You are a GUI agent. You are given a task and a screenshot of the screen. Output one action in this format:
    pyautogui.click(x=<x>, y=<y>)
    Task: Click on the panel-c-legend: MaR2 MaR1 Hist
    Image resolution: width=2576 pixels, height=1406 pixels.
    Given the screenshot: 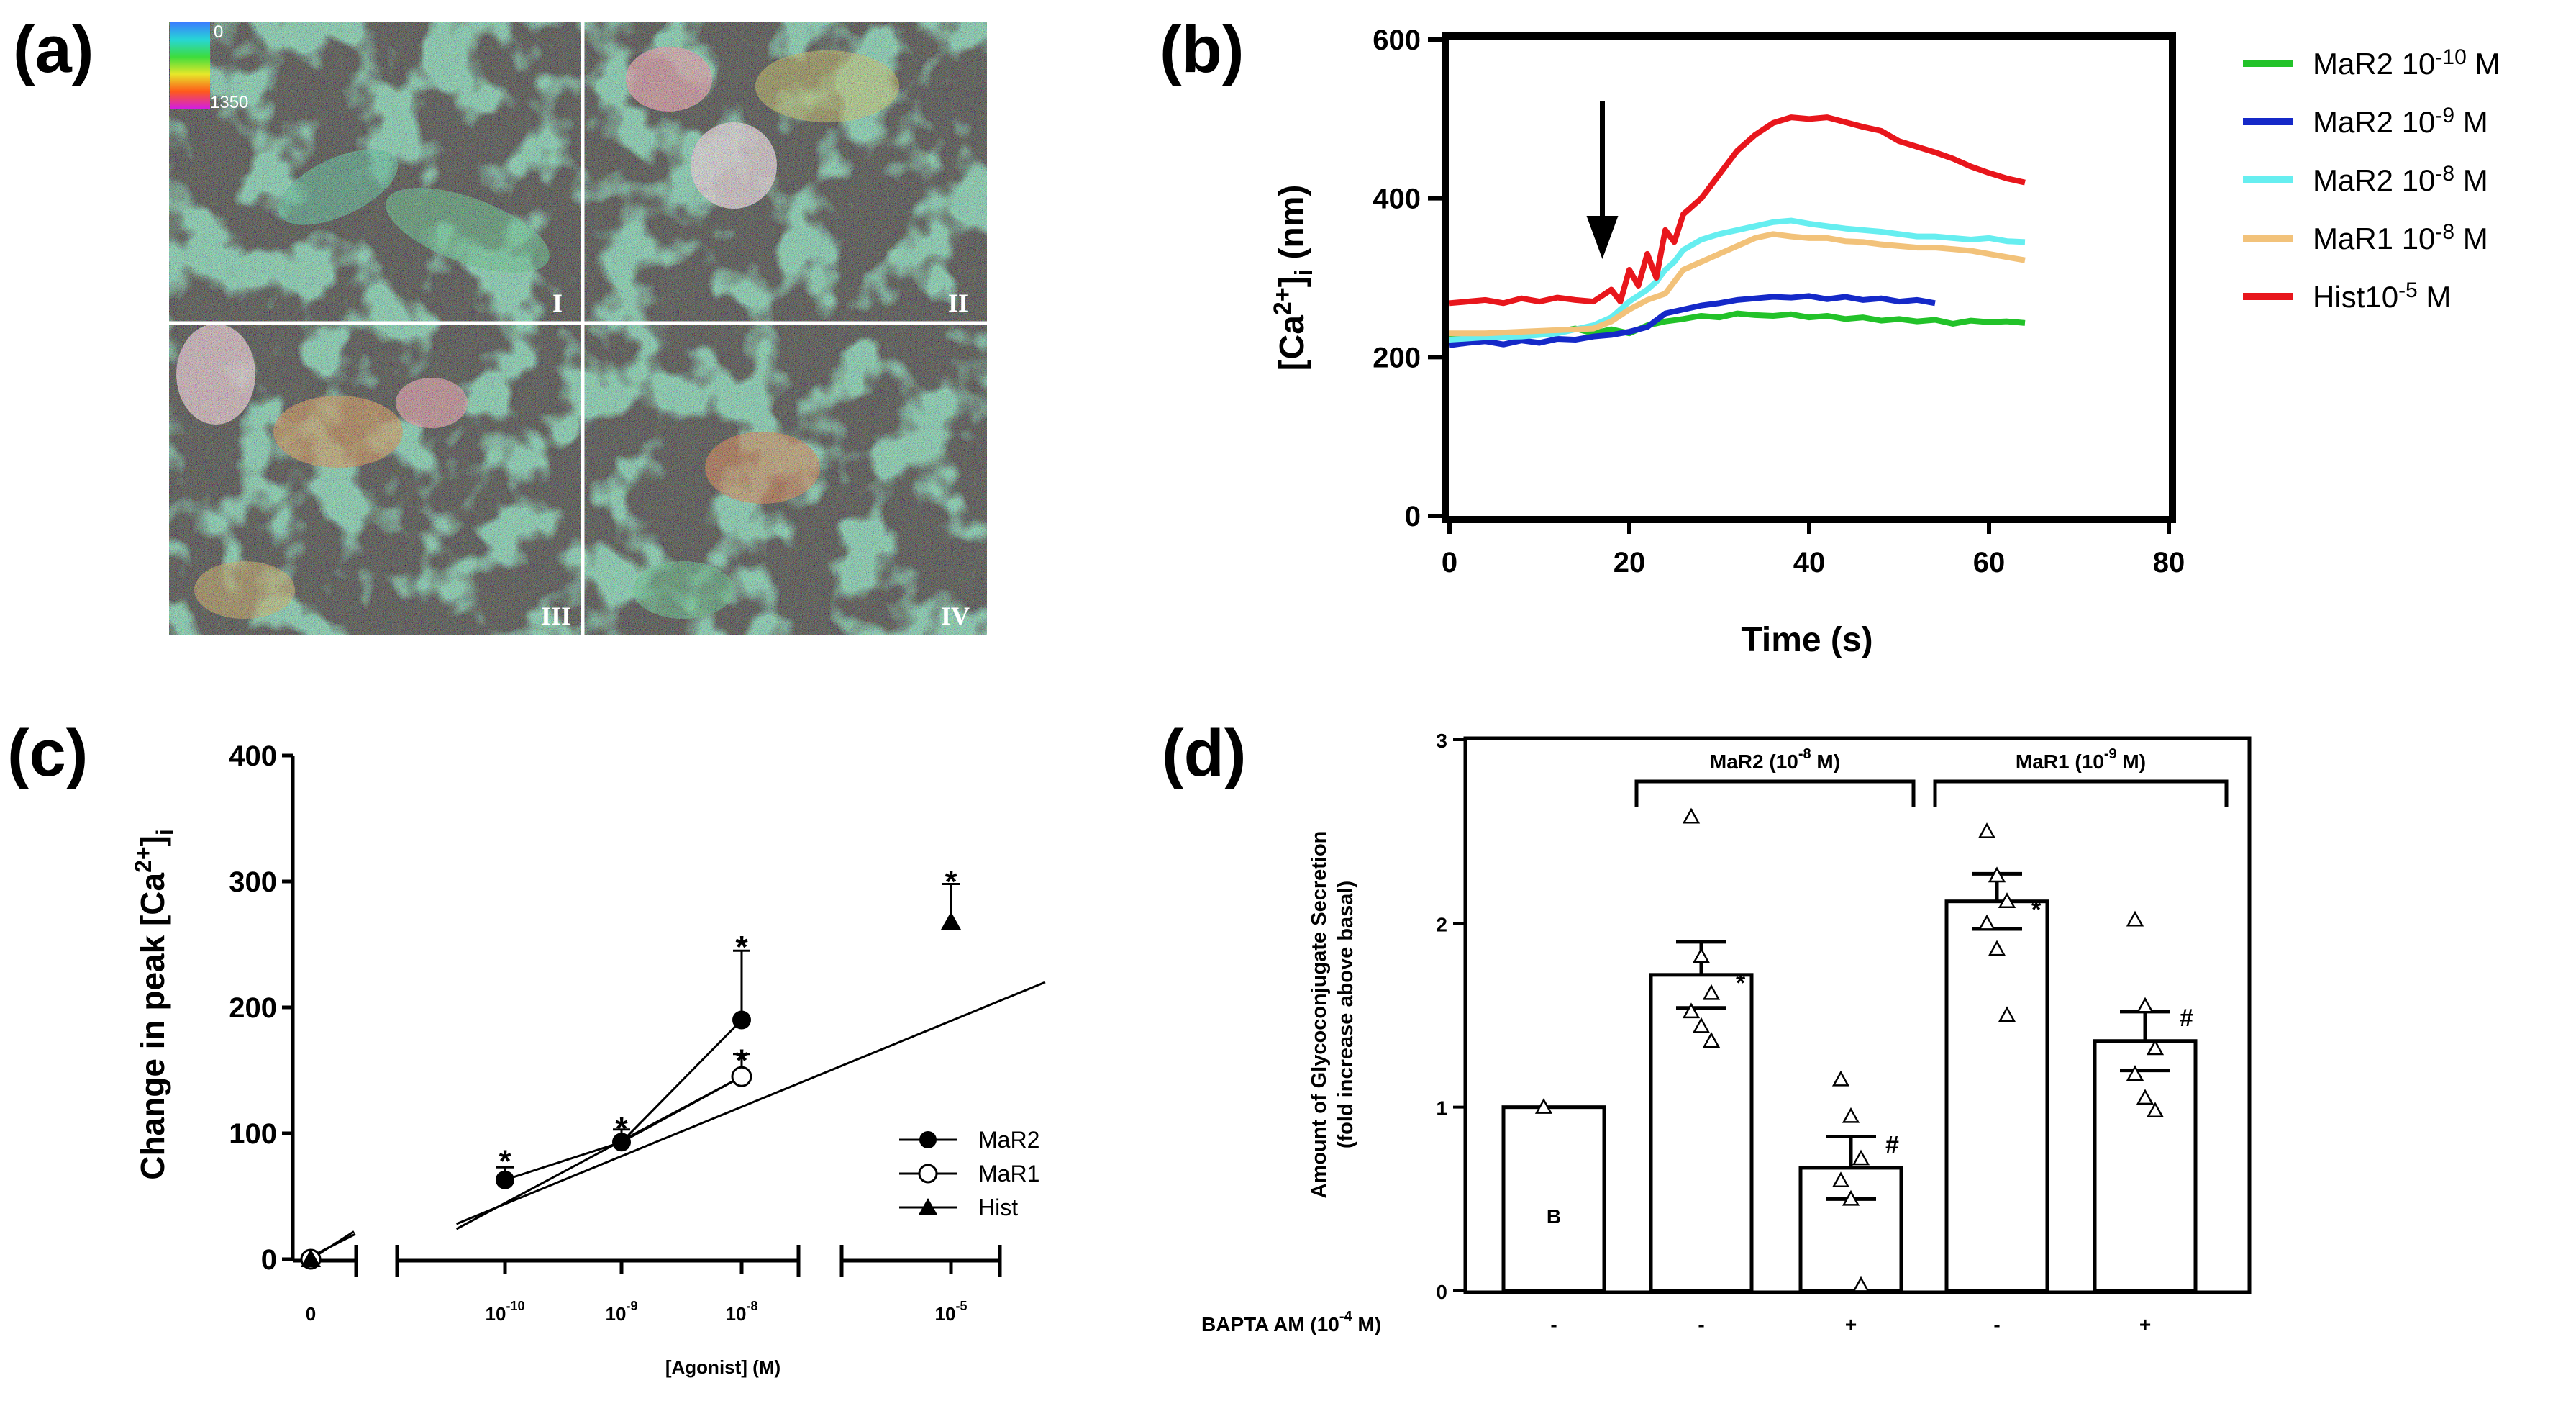 What is the action you would take?
    pyautogui.click(x=969, y=1173)
    